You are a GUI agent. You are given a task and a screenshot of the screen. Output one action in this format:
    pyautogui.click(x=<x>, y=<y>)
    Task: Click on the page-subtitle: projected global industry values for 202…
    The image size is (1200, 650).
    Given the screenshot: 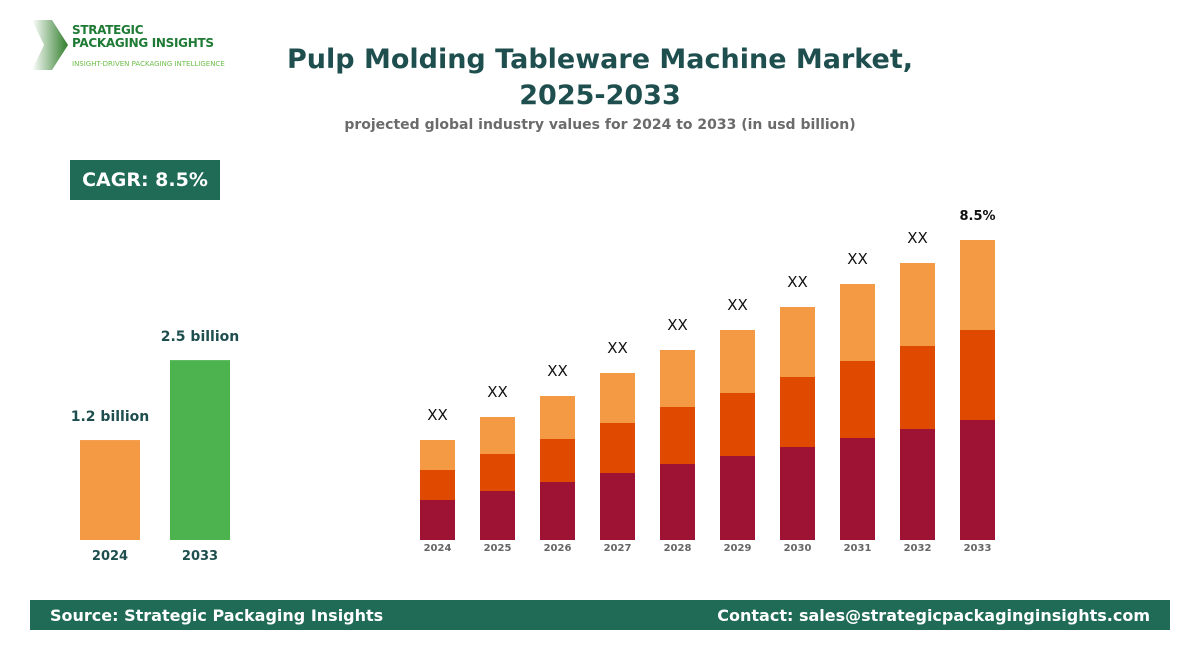 What is the action you would take?
    pyautogui.click(x=600, y=125)
    